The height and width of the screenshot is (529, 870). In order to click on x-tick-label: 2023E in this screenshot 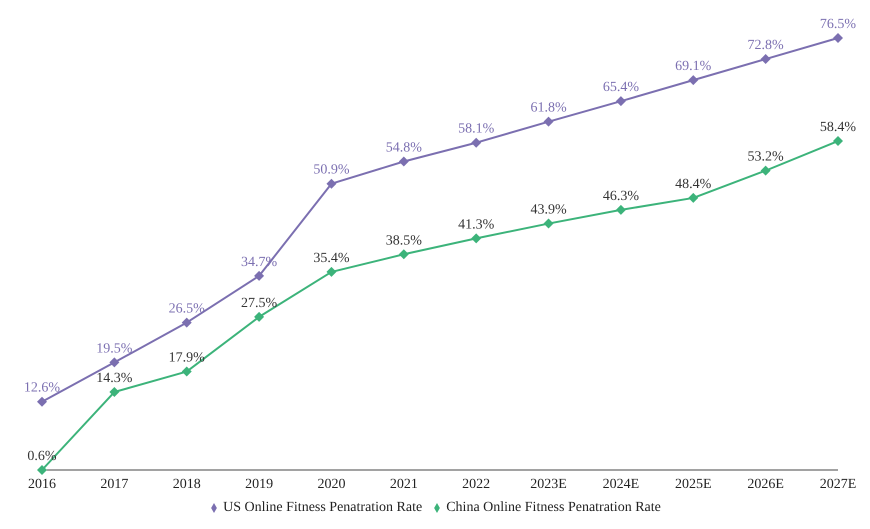, I will do `click(548, 484)`.